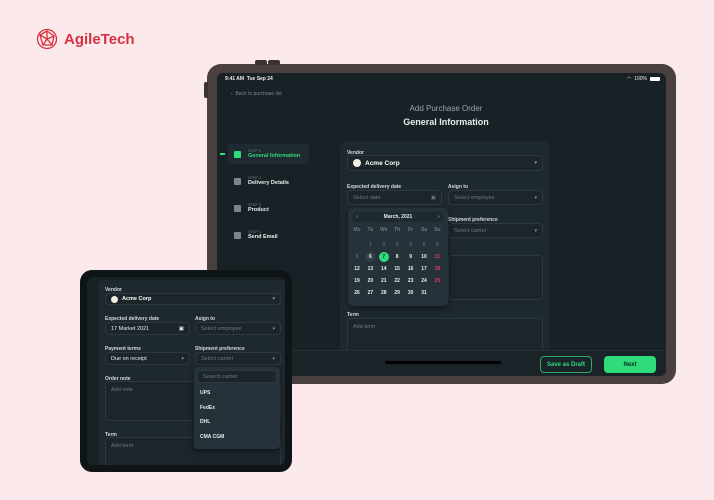 The image size is (714, 500). Describe the element at coordinates (437, 230) in the screenshot. I see `weekday-label: Su` at that location.